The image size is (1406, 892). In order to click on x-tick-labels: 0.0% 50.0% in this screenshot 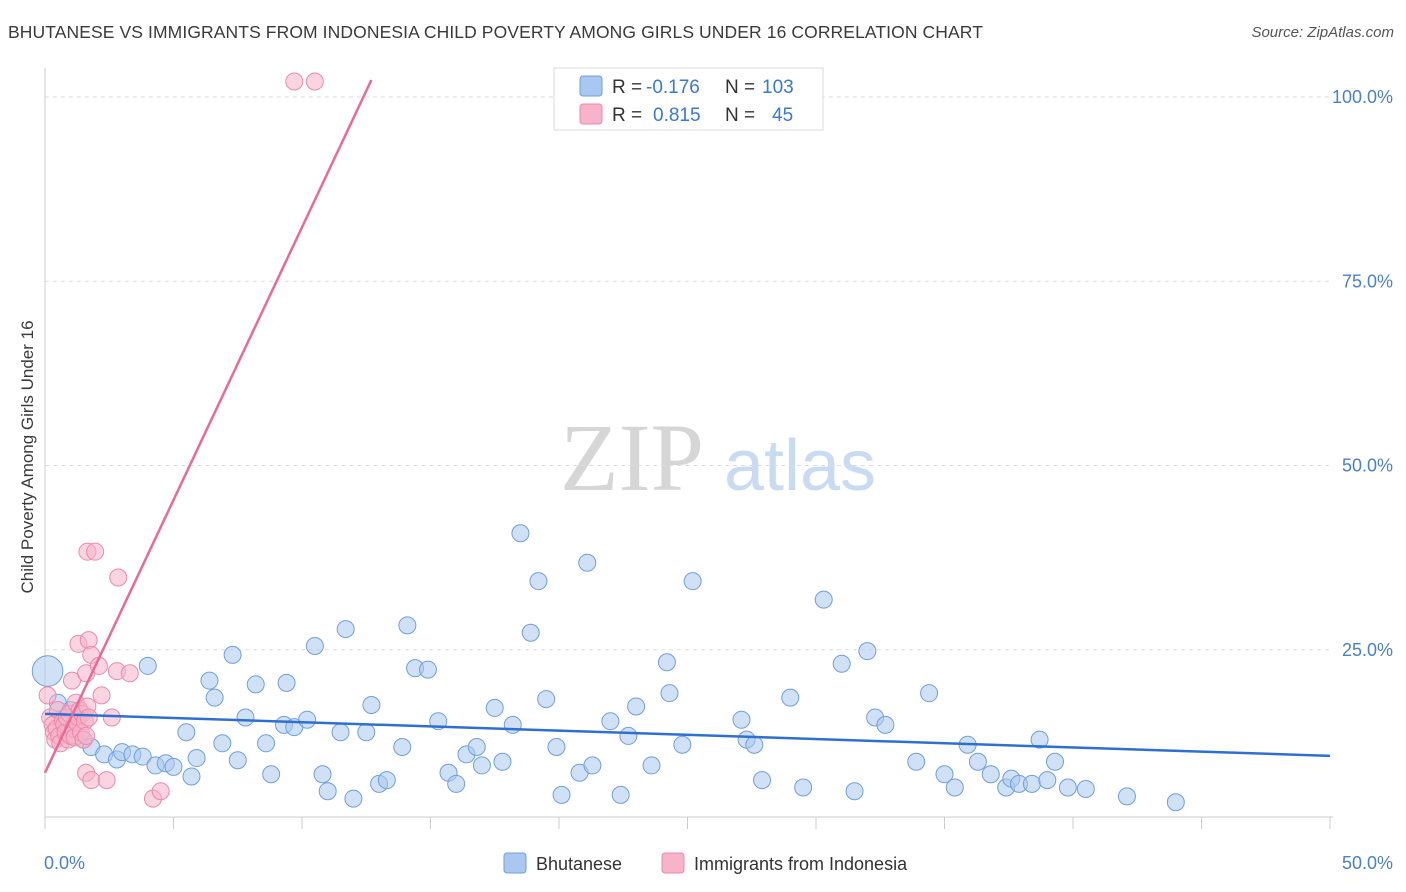, I will do `click(718, 863)`.